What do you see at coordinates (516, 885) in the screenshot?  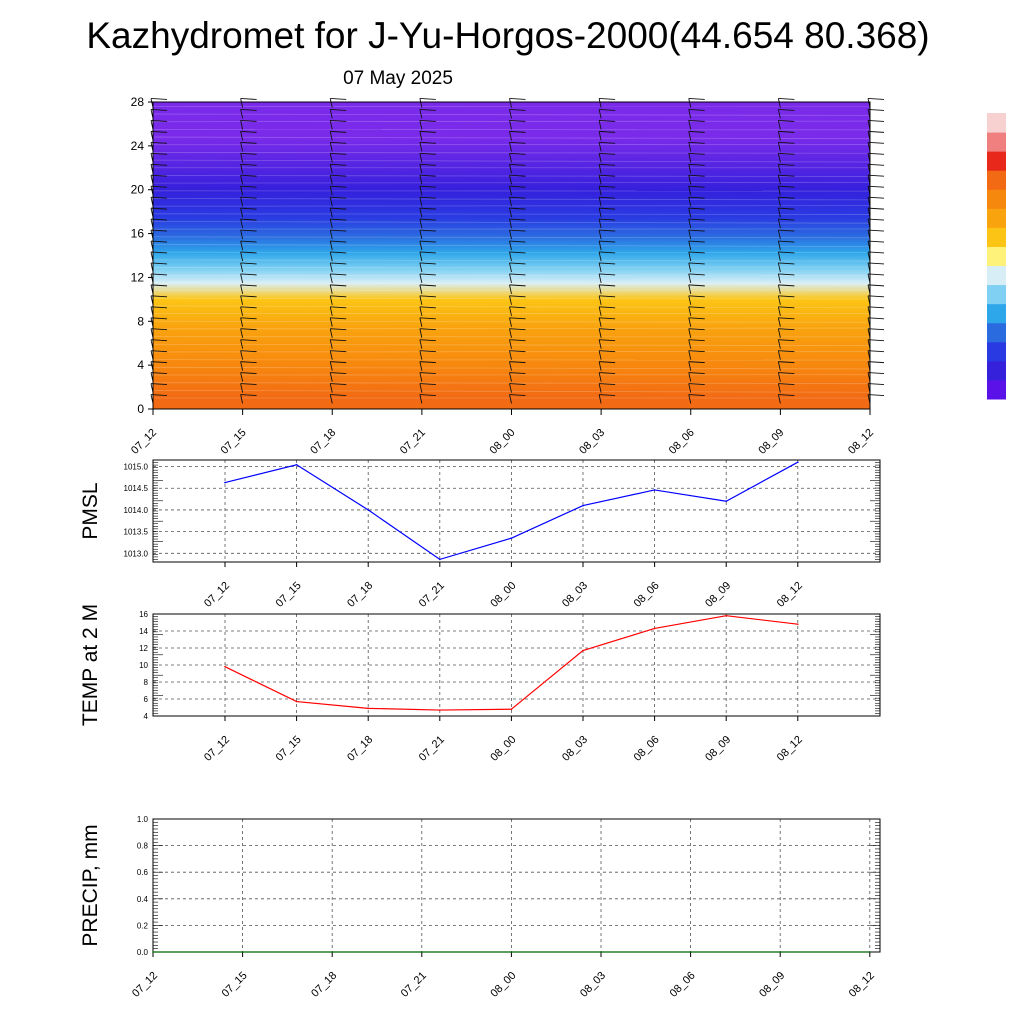 I see `precip-frame` at bounding box center [516, 885].